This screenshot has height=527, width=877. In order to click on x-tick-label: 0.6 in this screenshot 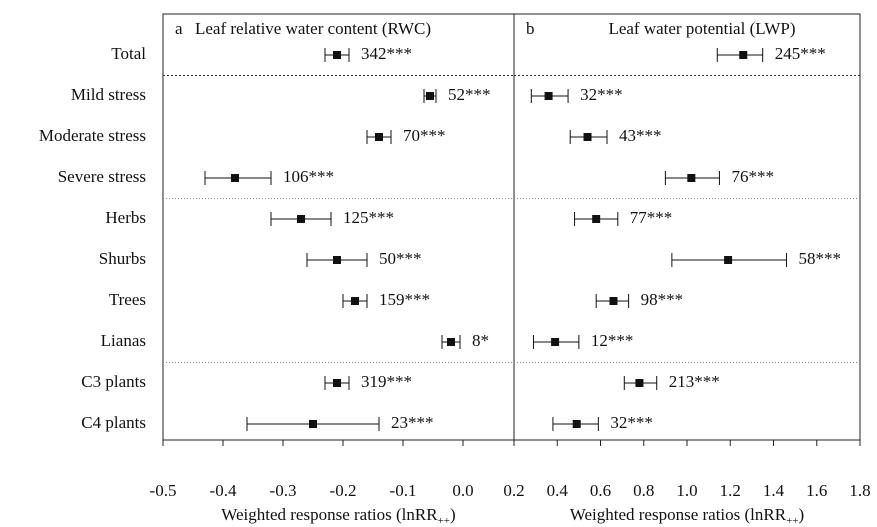, I will do `click(600, 490)`.